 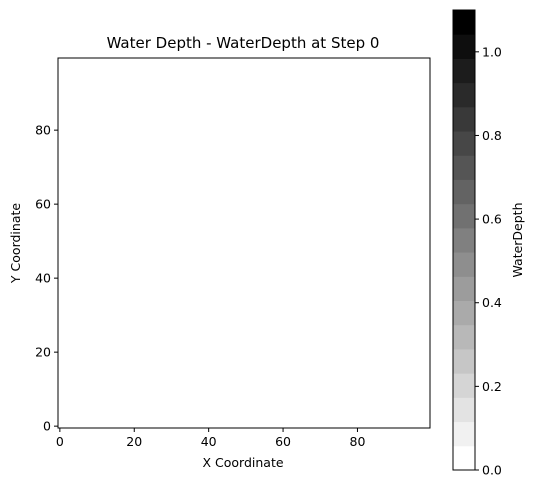 I want to click on y-tick-label: 80, so click(x=43, y=130).